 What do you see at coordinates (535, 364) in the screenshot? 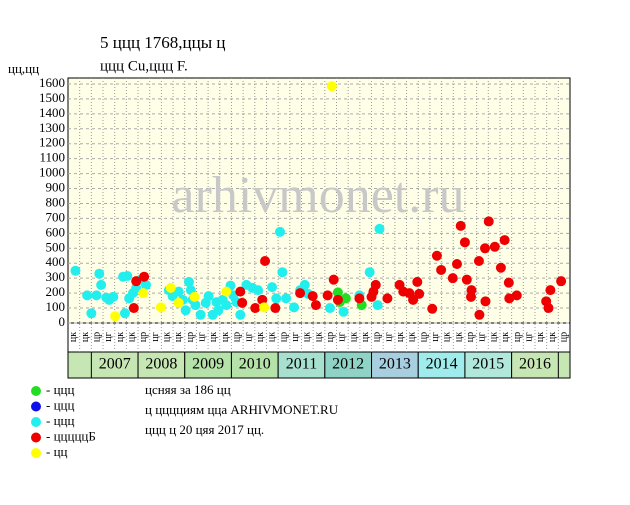
I see `year-label: 2016` at bounding box center [535, 364].